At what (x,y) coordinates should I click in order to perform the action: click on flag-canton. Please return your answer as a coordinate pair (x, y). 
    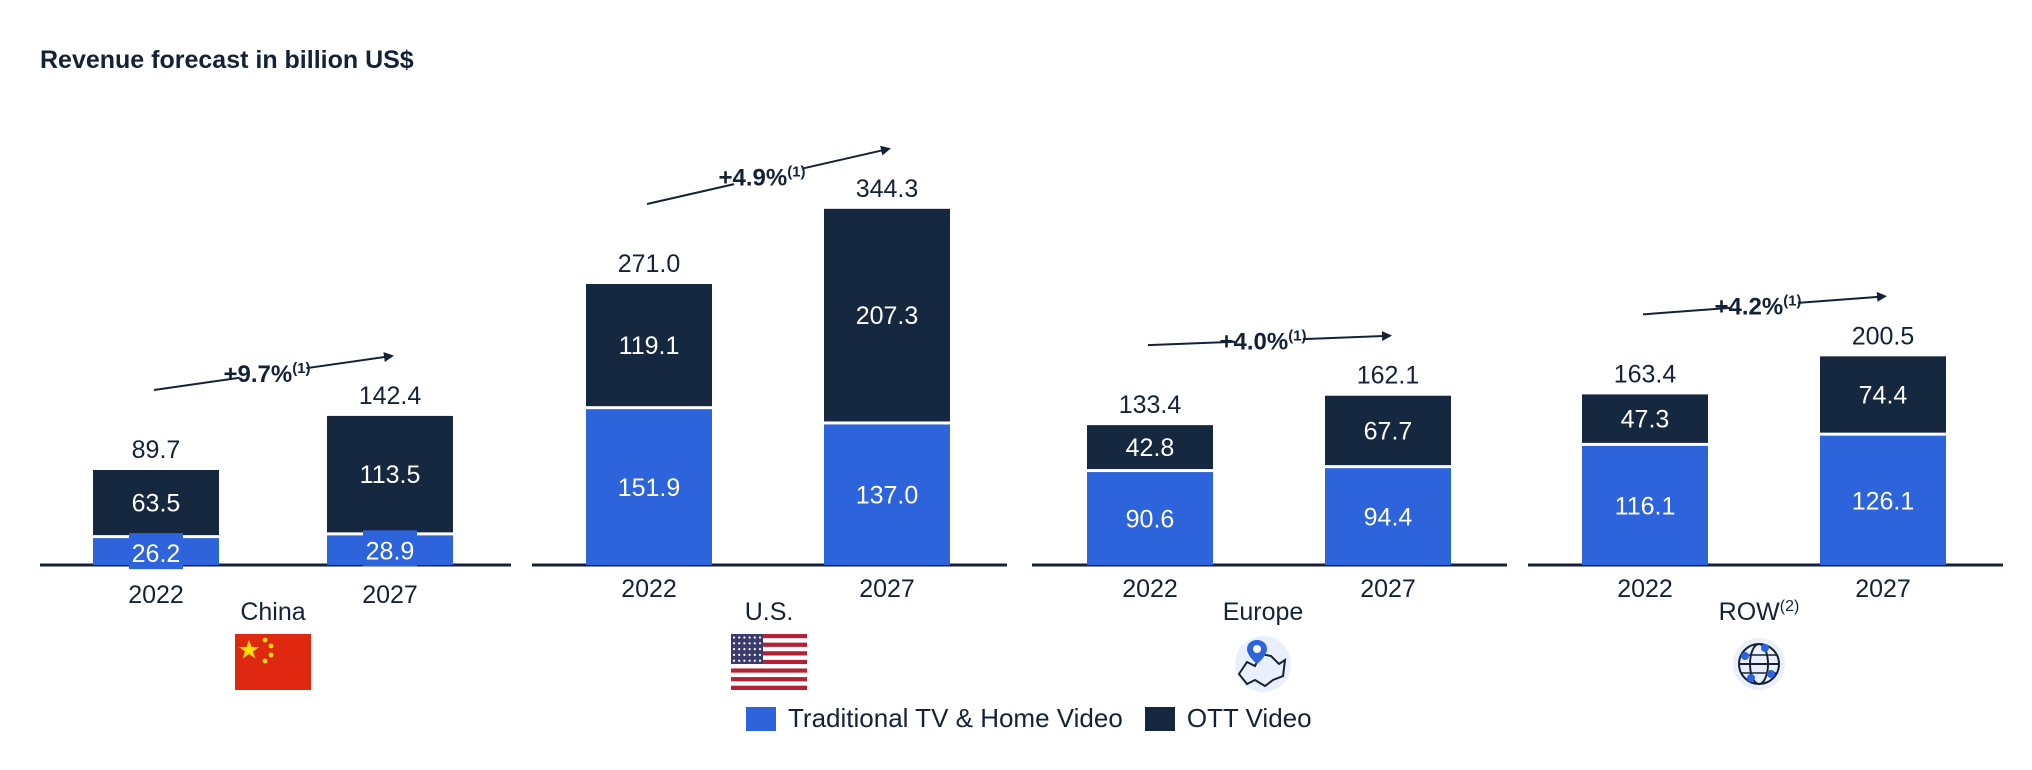
    Looking at the image, I should click on (747, 649).